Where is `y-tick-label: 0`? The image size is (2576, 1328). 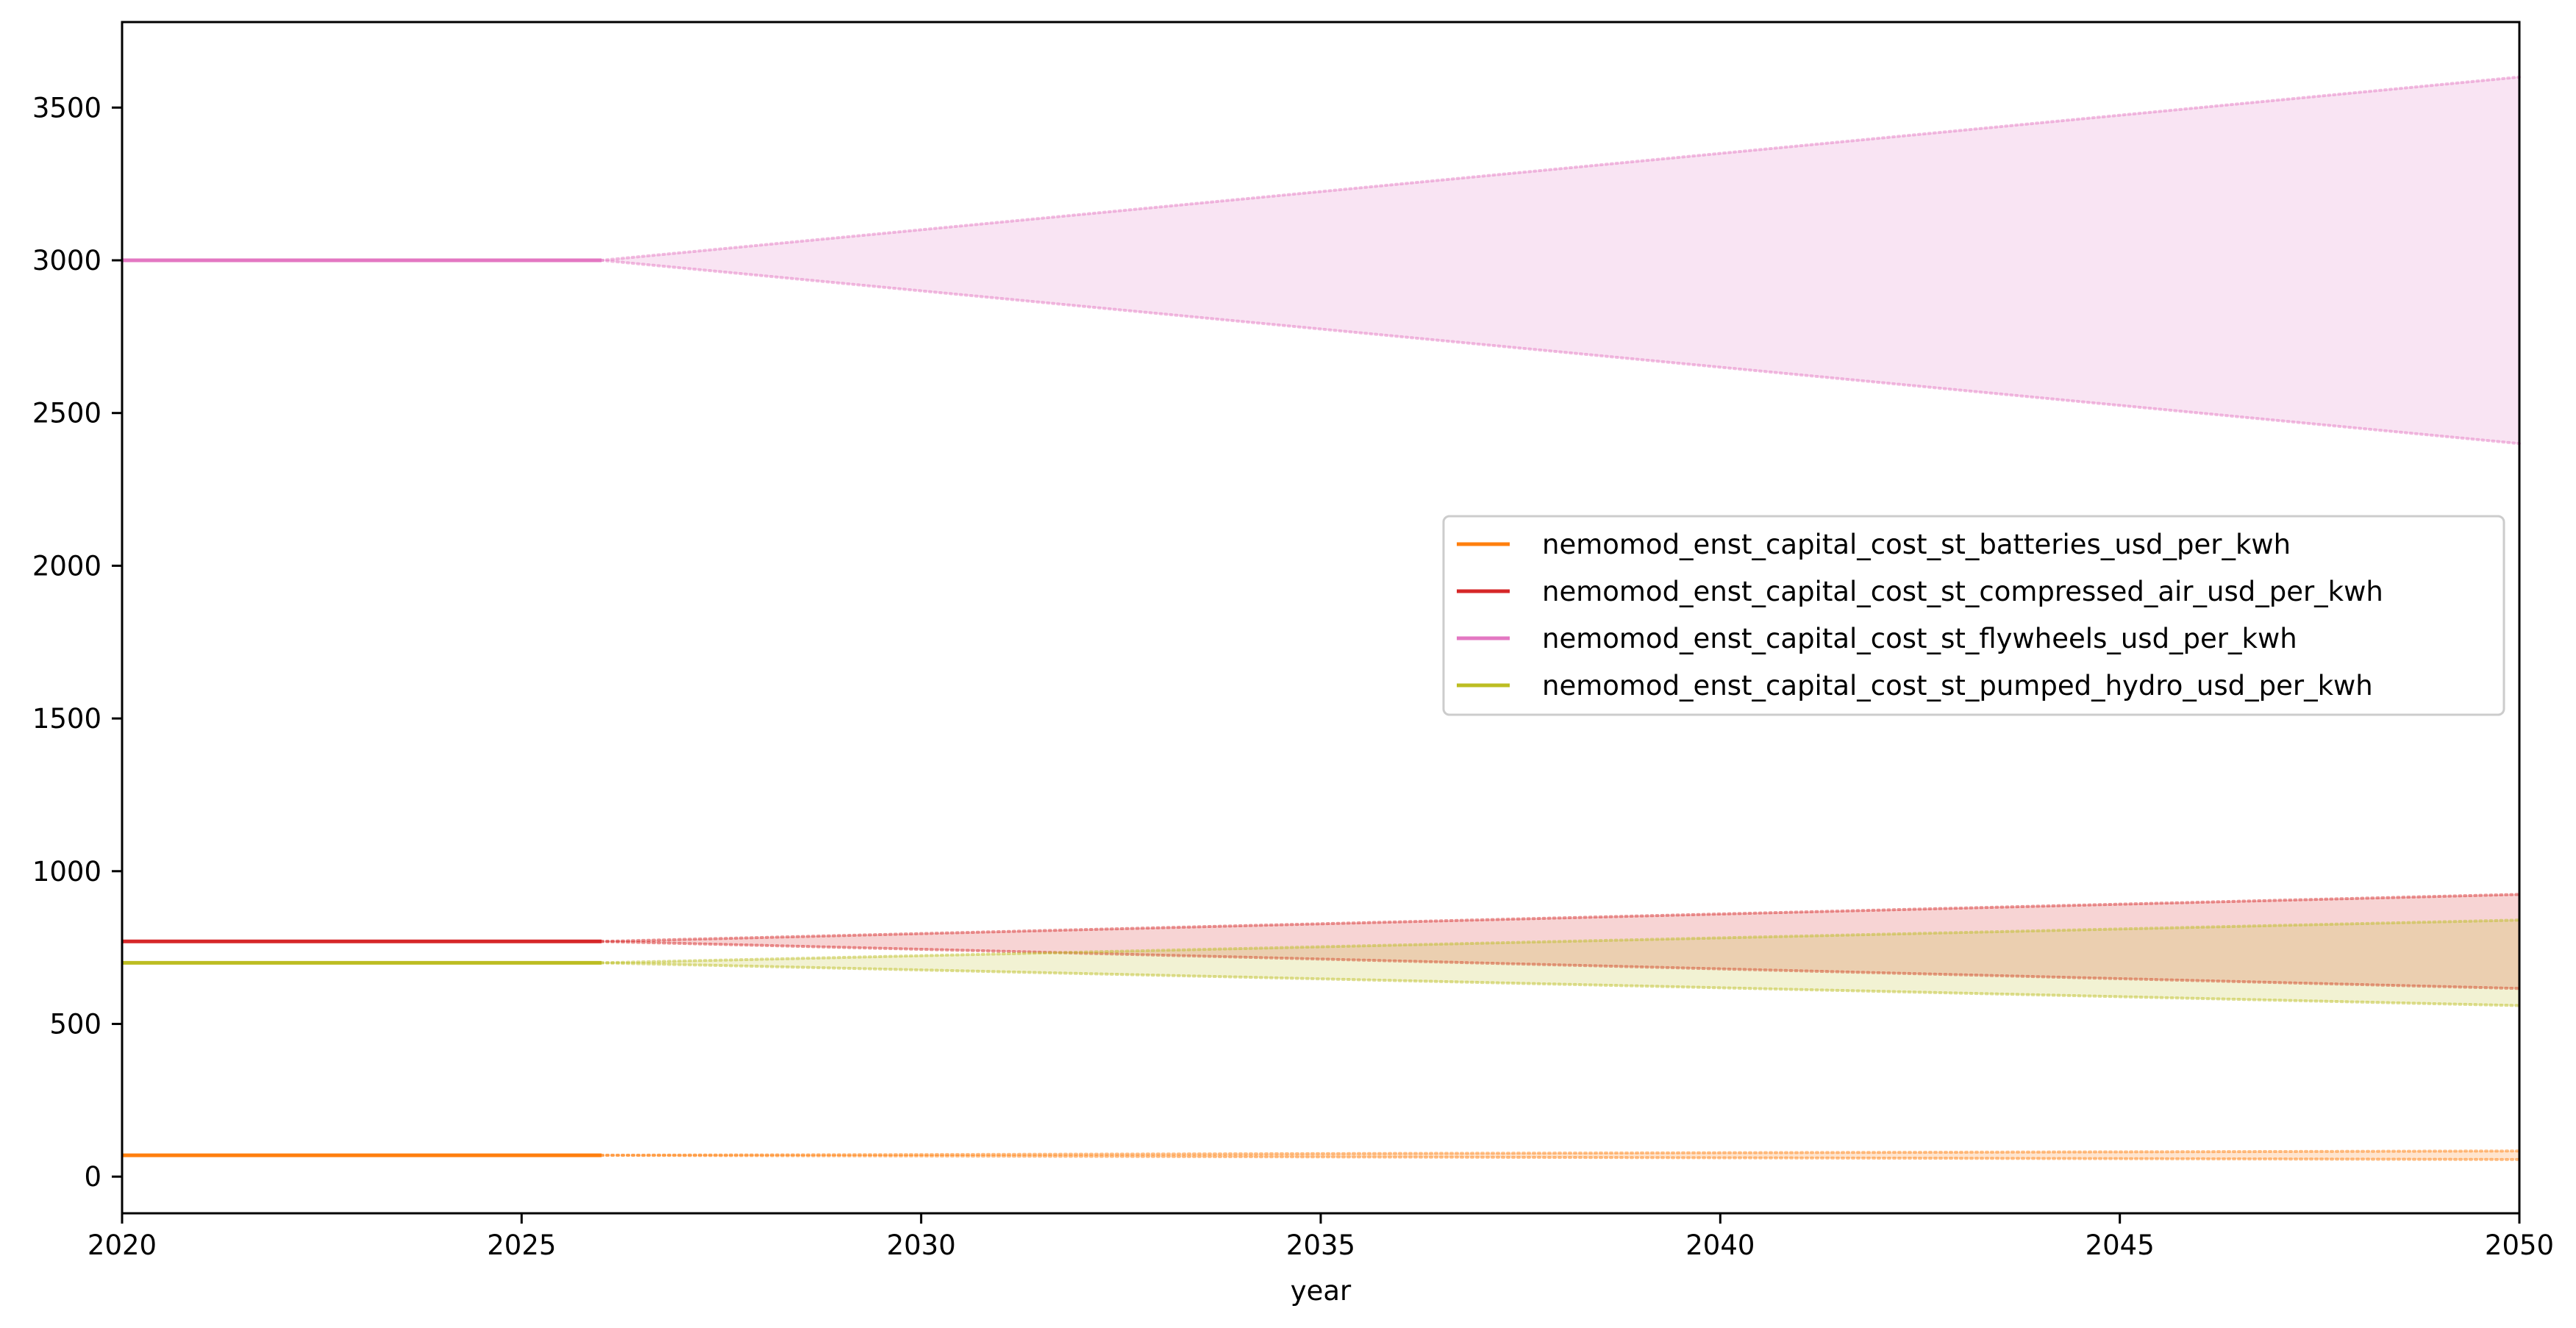
y-tick-label: 0 is located at coordinates (92, 1177).